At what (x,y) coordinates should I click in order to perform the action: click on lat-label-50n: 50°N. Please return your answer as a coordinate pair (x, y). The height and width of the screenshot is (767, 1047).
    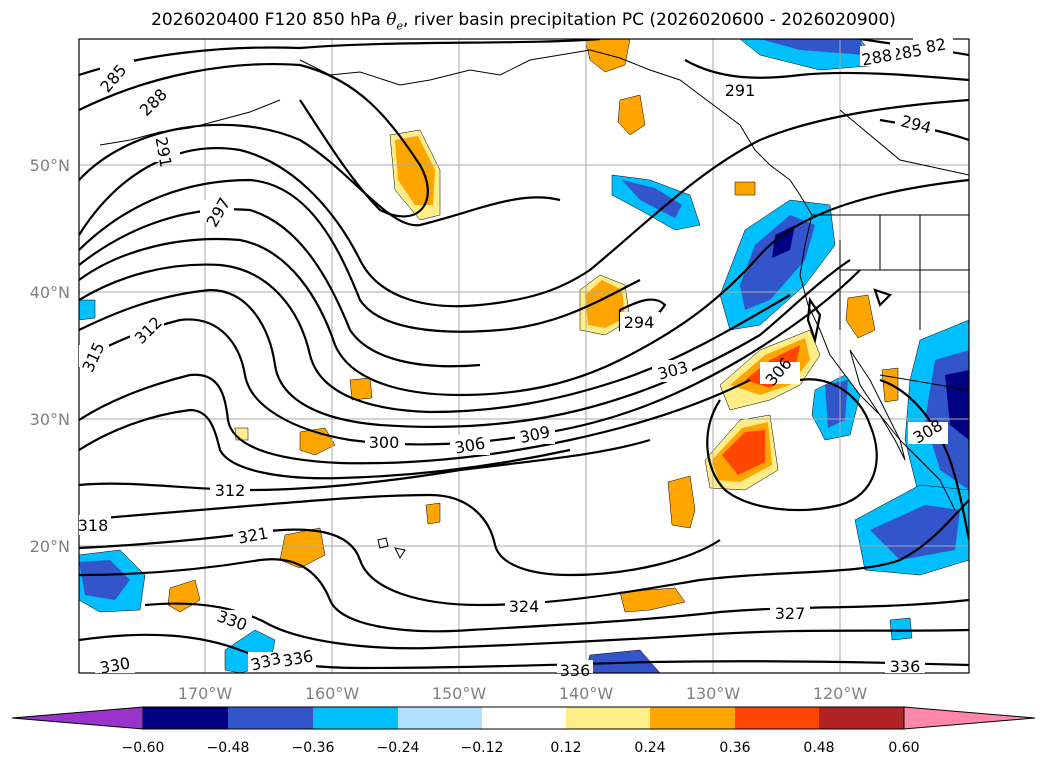
    Looking at the image, I should click on (50, 165).